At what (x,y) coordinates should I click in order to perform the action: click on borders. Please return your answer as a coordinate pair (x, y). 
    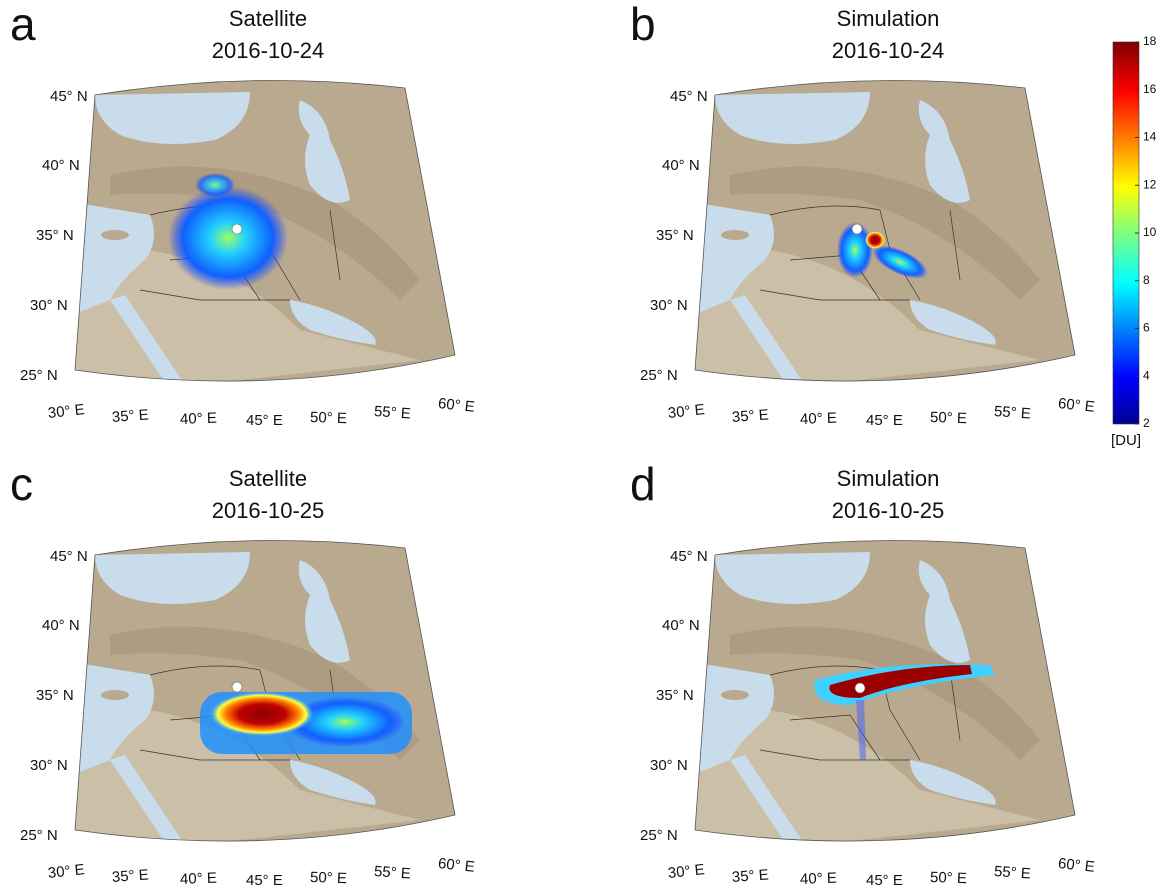
    Looking at the image, I should click on (860, 713).